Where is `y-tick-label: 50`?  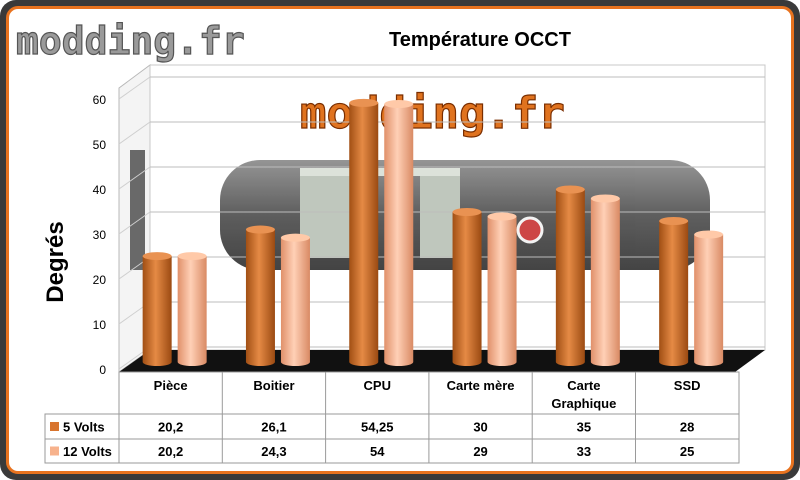
y-tick-label: 50 is located at coordinates (100, 145).